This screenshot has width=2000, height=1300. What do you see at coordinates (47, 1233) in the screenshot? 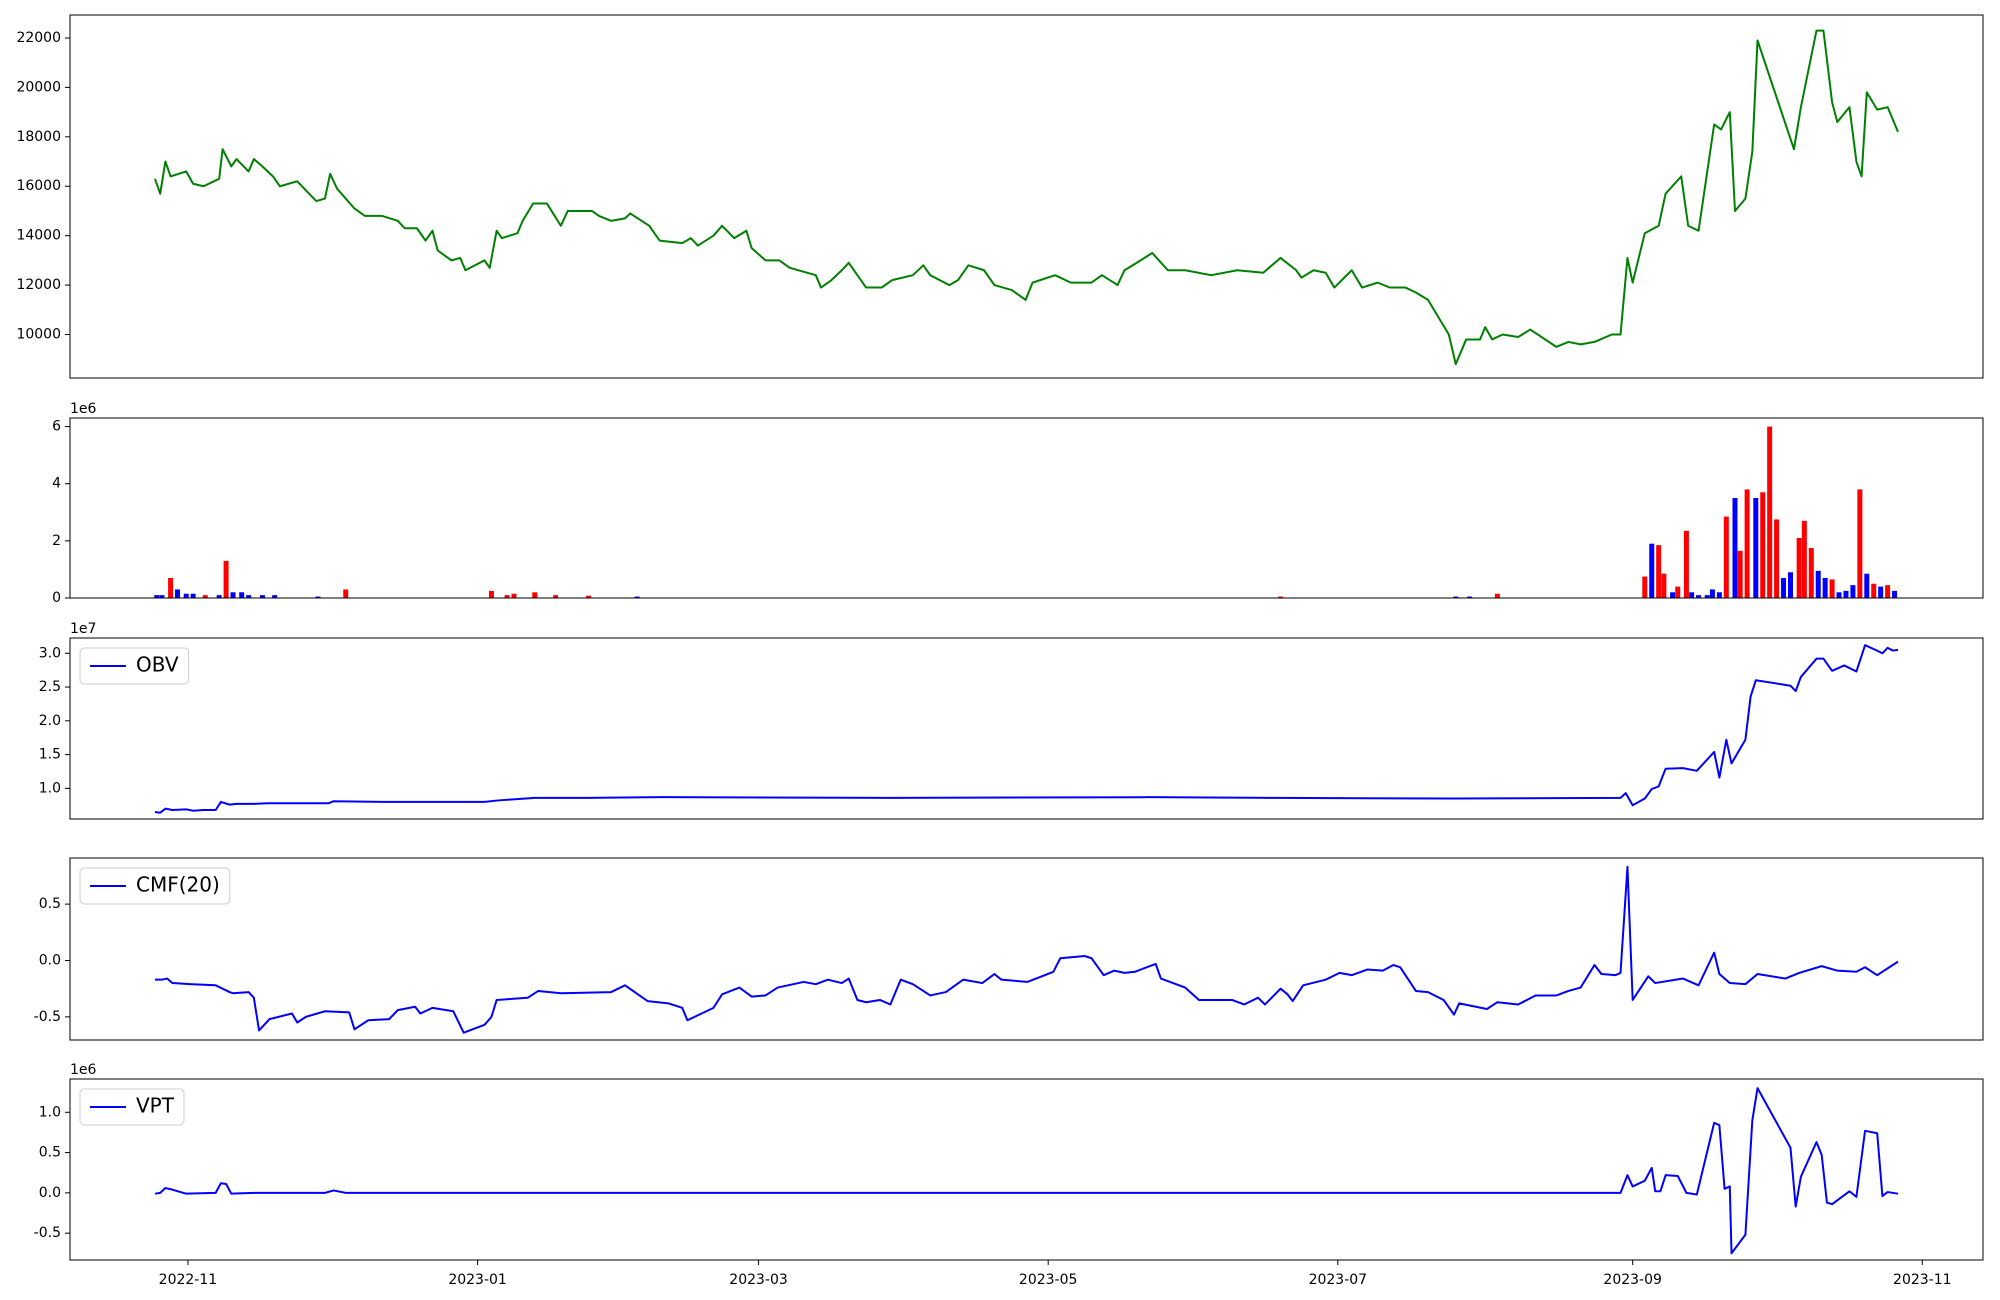
I see `y-tick-label: -0.5` at bounding box center [47, 1233].